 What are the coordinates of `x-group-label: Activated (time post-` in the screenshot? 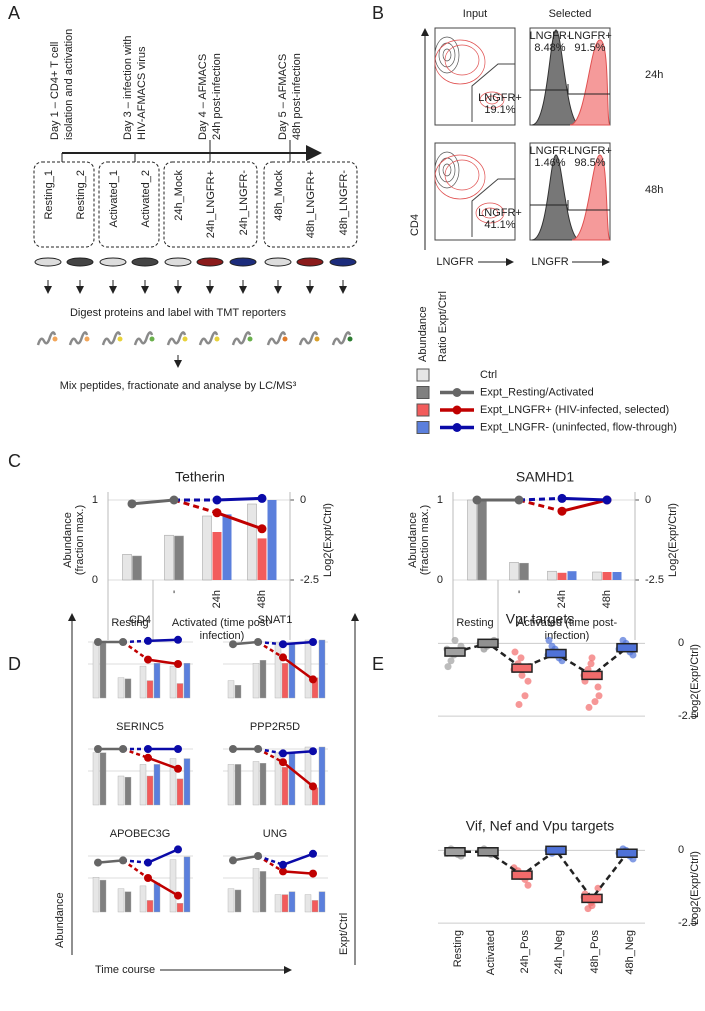 It's located at (567, 623).